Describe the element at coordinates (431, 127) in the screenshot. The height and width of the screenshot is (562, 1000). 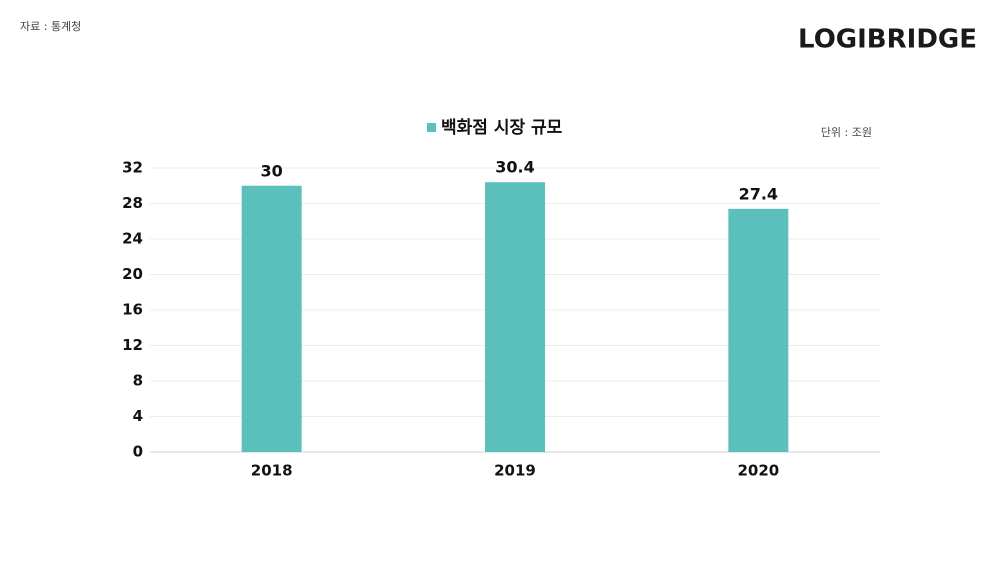
I see `legend-swatch` at that location.